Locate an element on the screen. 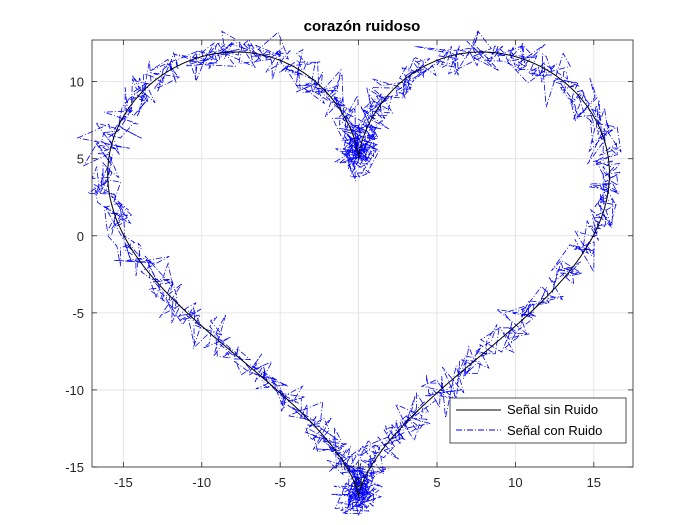 This screenshot has height=525, width=700. legend-box is located at coordinates (538, 420).